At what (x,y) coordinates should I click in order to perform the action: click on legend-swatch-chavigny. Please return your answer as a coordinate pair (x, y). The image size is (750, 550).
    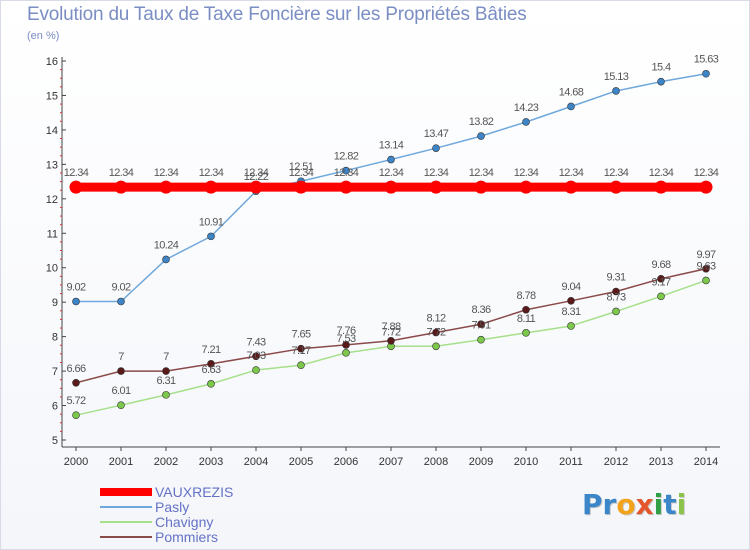
    Looking at the image, I should click on (126, 522).